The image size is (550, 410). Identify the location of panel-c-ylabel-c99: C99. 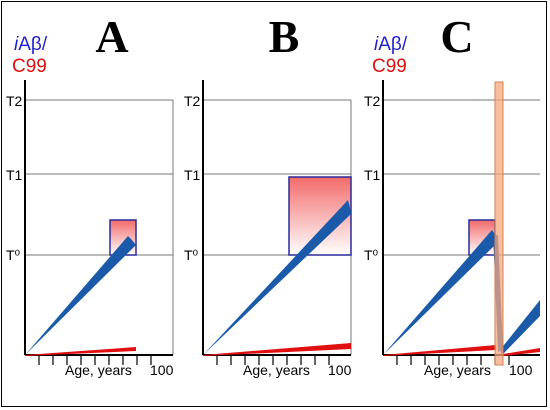
(389, 66).